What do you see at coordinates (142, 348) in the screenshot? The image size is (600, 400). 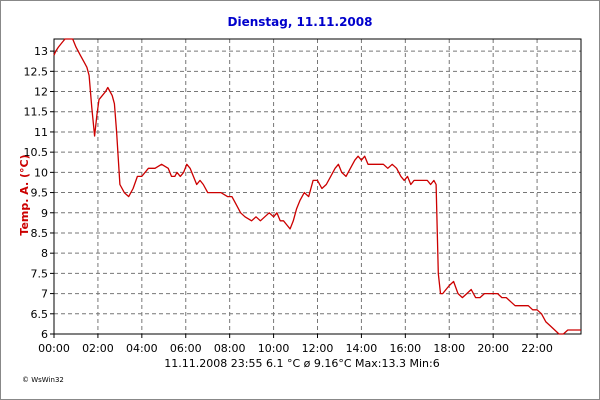 I see `x-tick-label: 04:00` at bounding box center [142, 348].